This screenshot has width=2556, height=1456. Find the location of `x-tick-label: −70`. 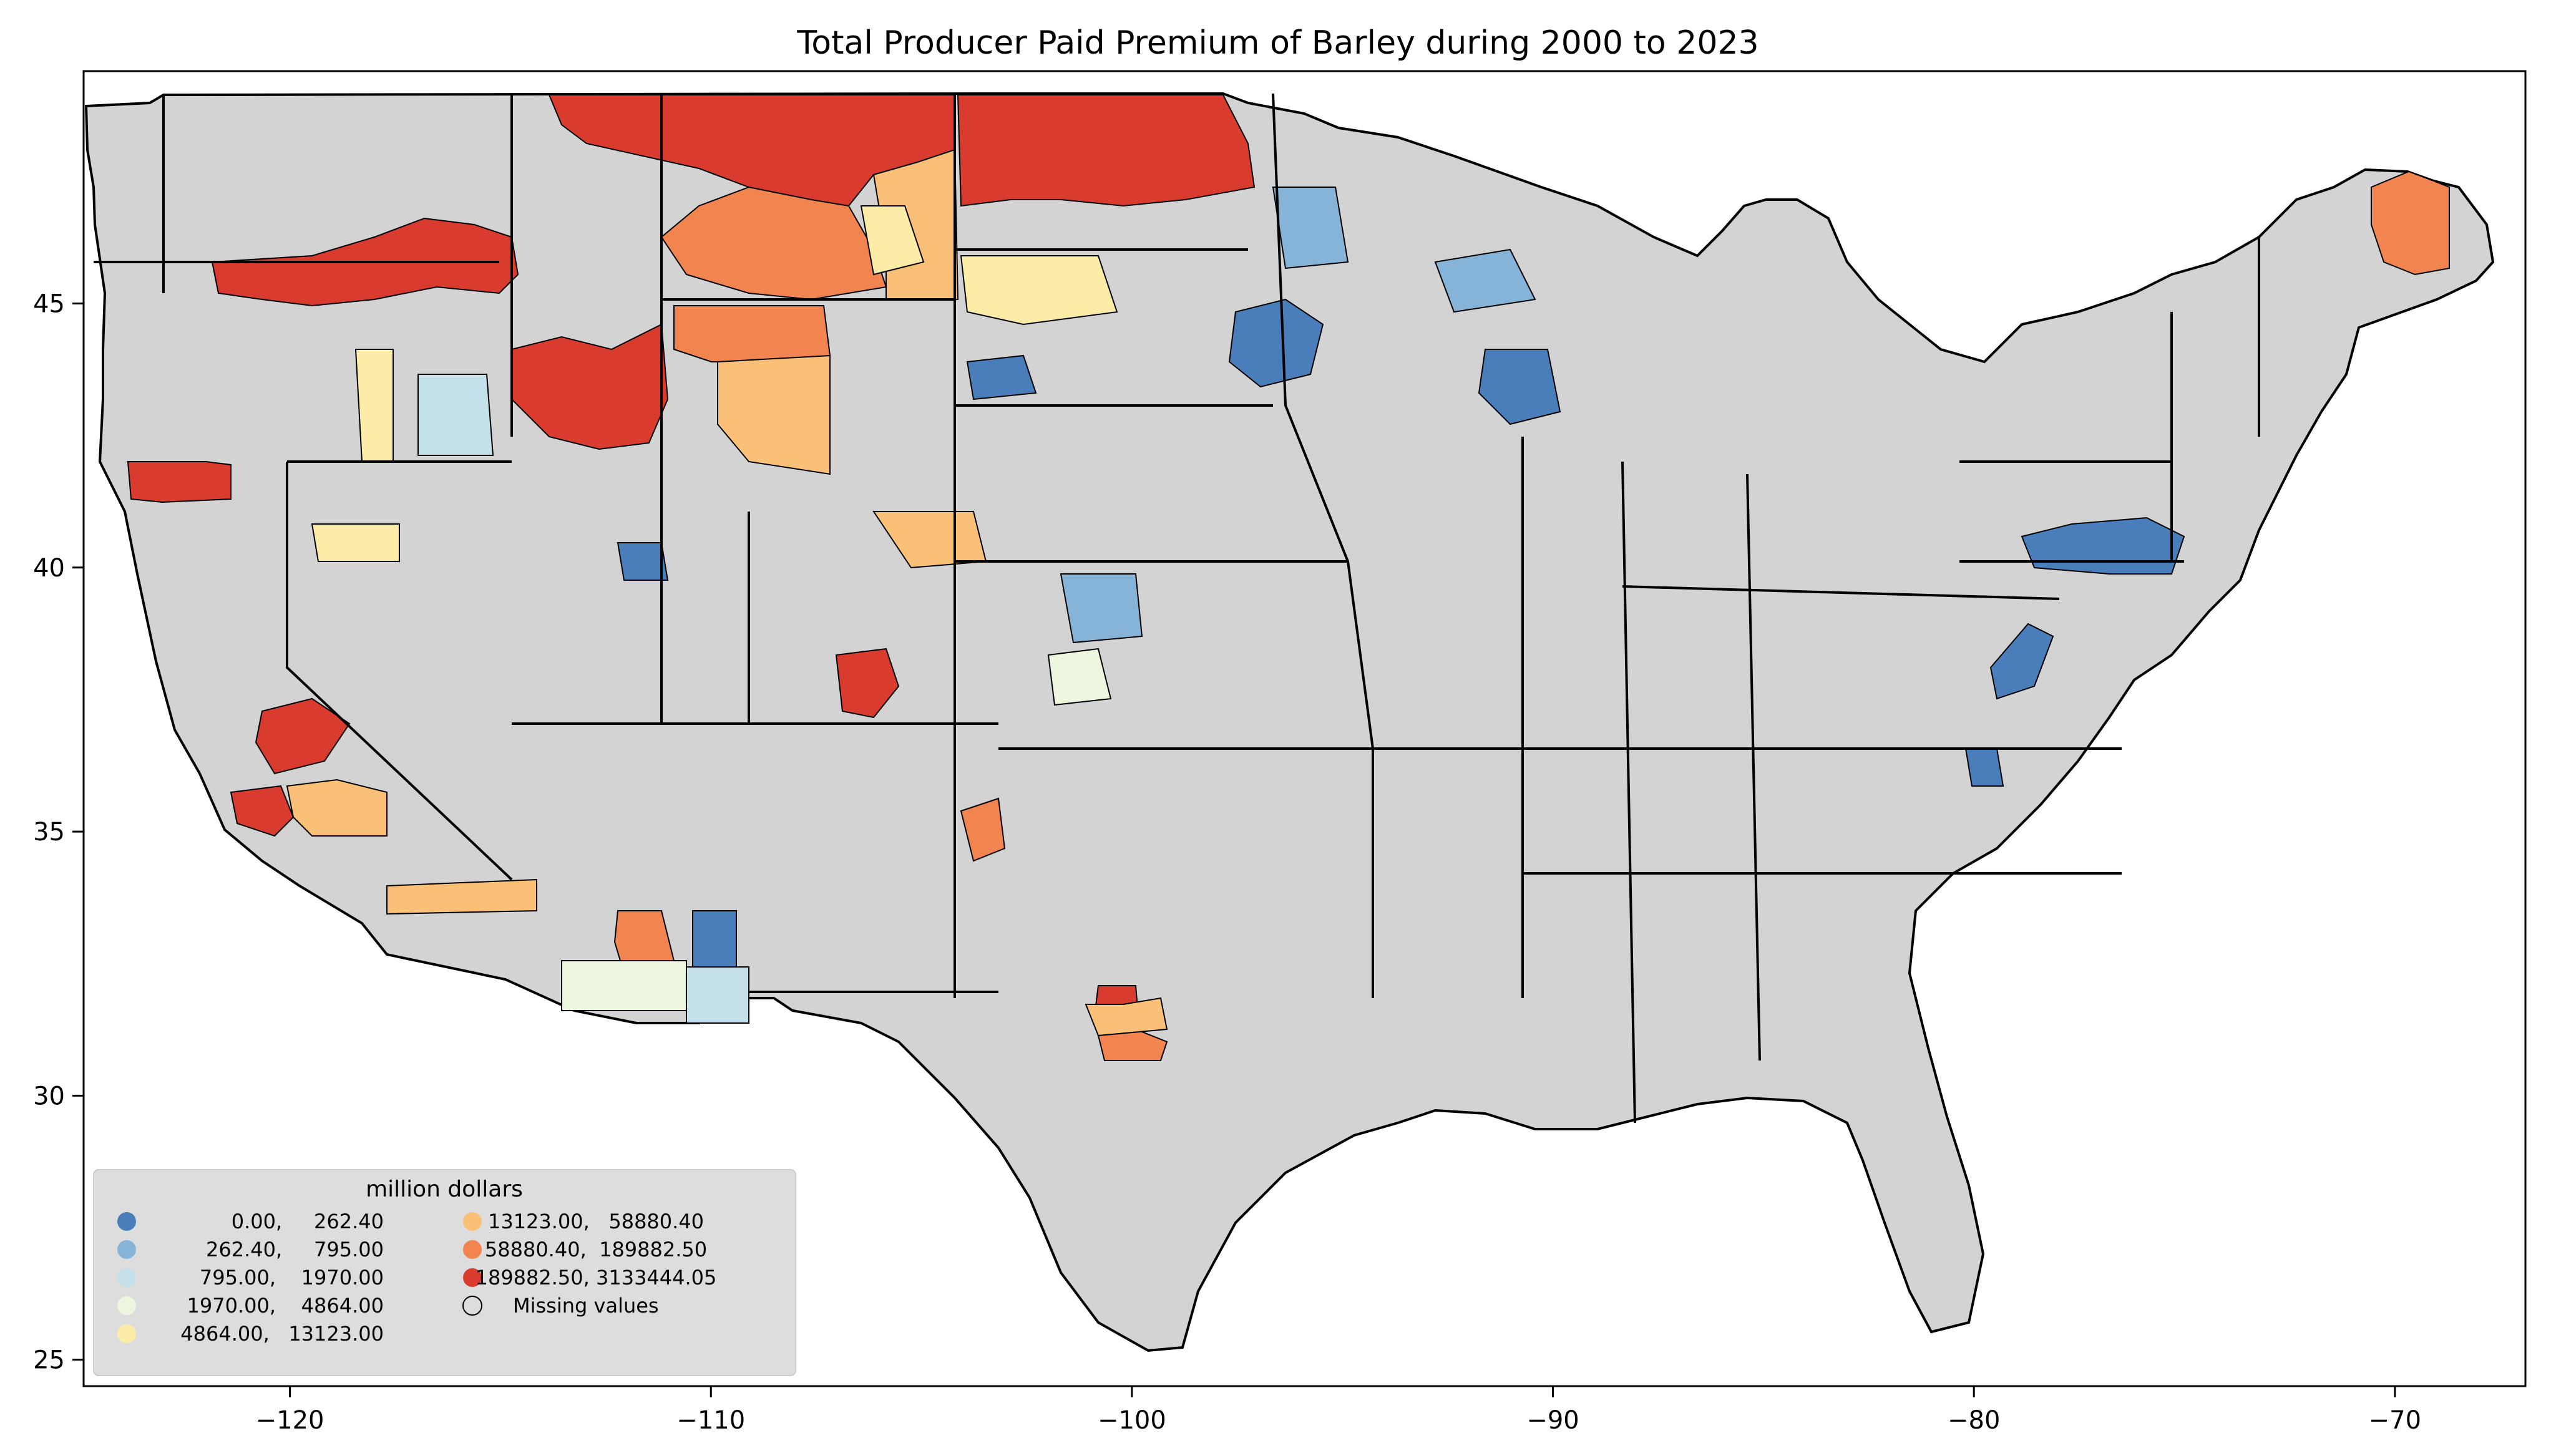

x-tick-label: −70 is located at coordinates (2395, 1420).